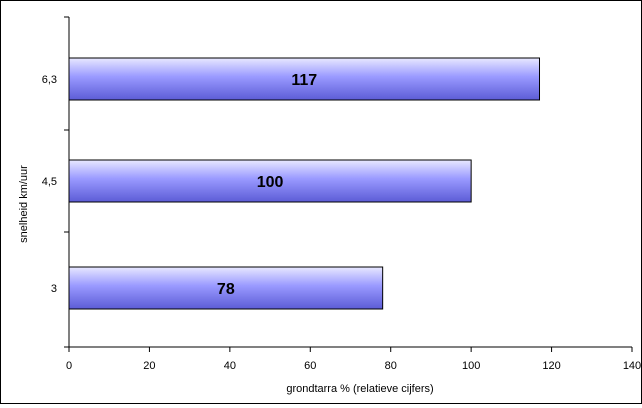 The width and height of the screenshot is (642, 408). What do you see at coordinates (632, 366) in the screenshot?
I see `x-tick-label: 140` at bounding box center [632, 366].